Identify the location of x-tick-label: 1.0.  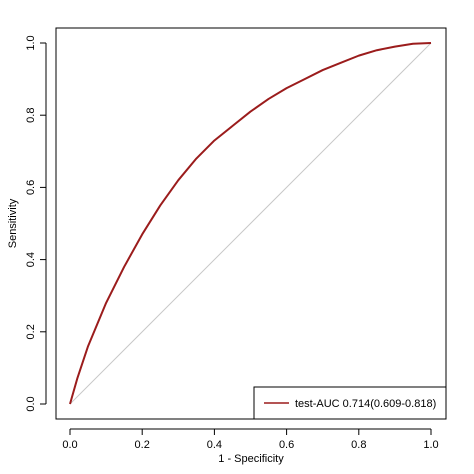
(430, 445).